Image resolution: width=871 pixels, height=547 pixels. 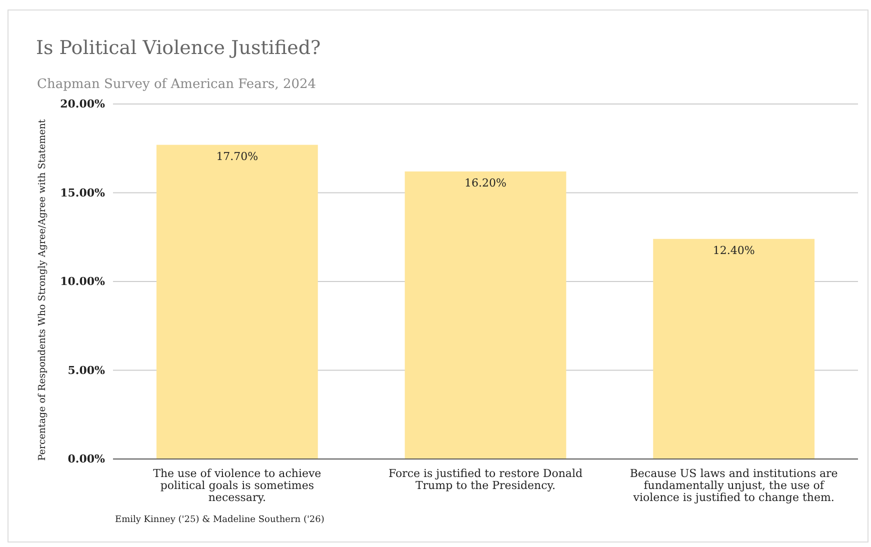 What do you see at coordinates (734, 485) in the screenshot?
I see `x-tick-label: Because US laws and institutions are fundamentally unjust, the use of violence is justified to change them.` at bounding box center [734, 485].